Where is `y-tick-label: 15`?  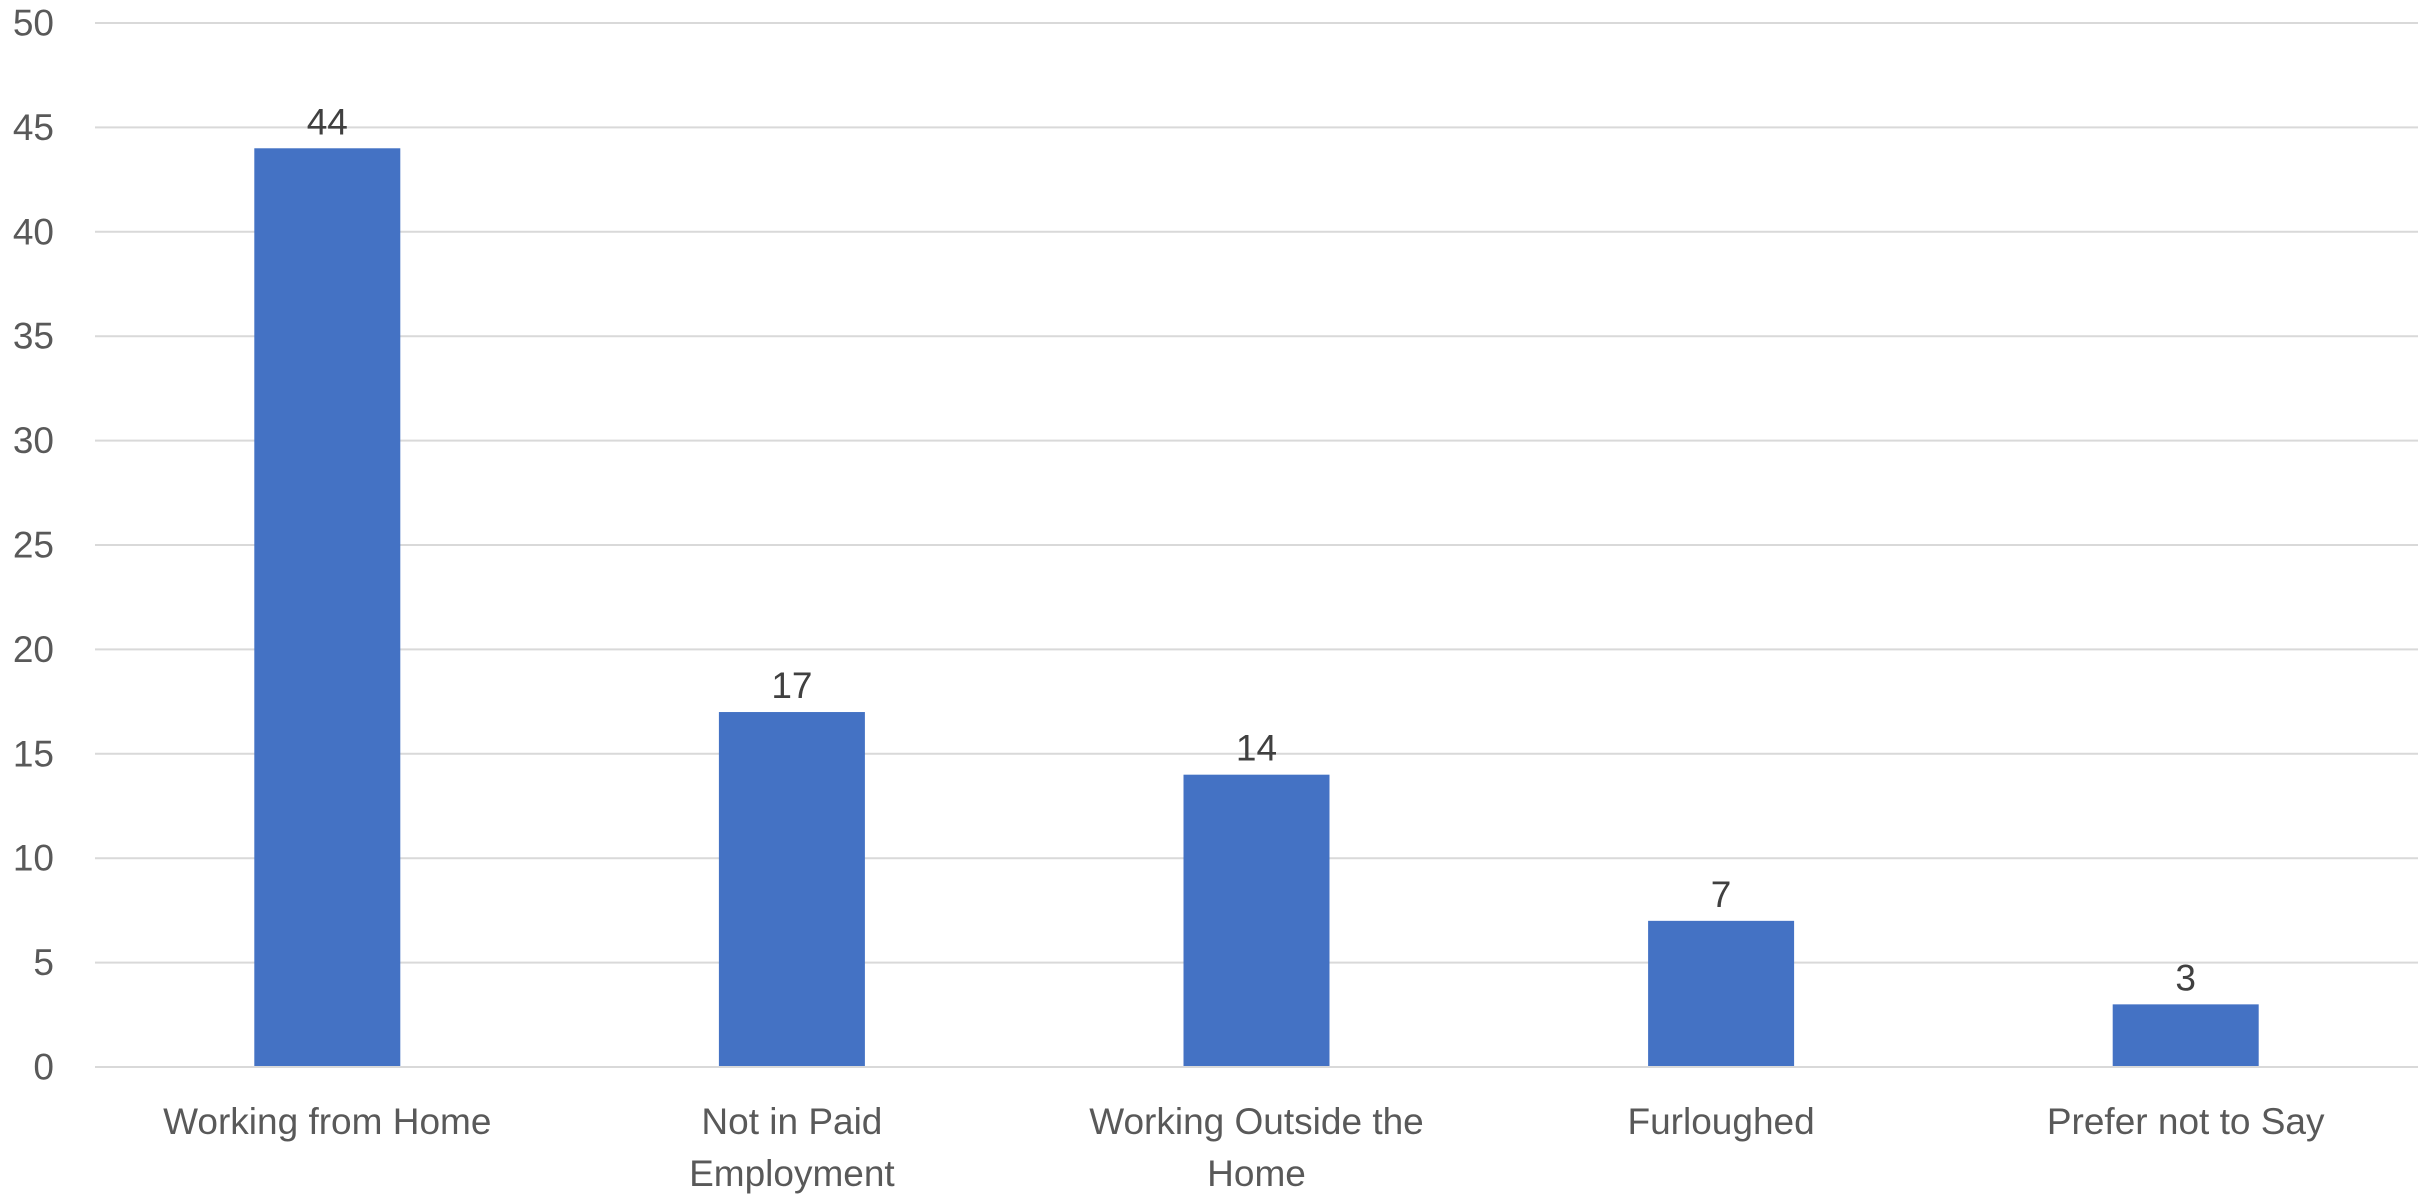
y-tick-label: 15 is located at coordinates (33, 753).